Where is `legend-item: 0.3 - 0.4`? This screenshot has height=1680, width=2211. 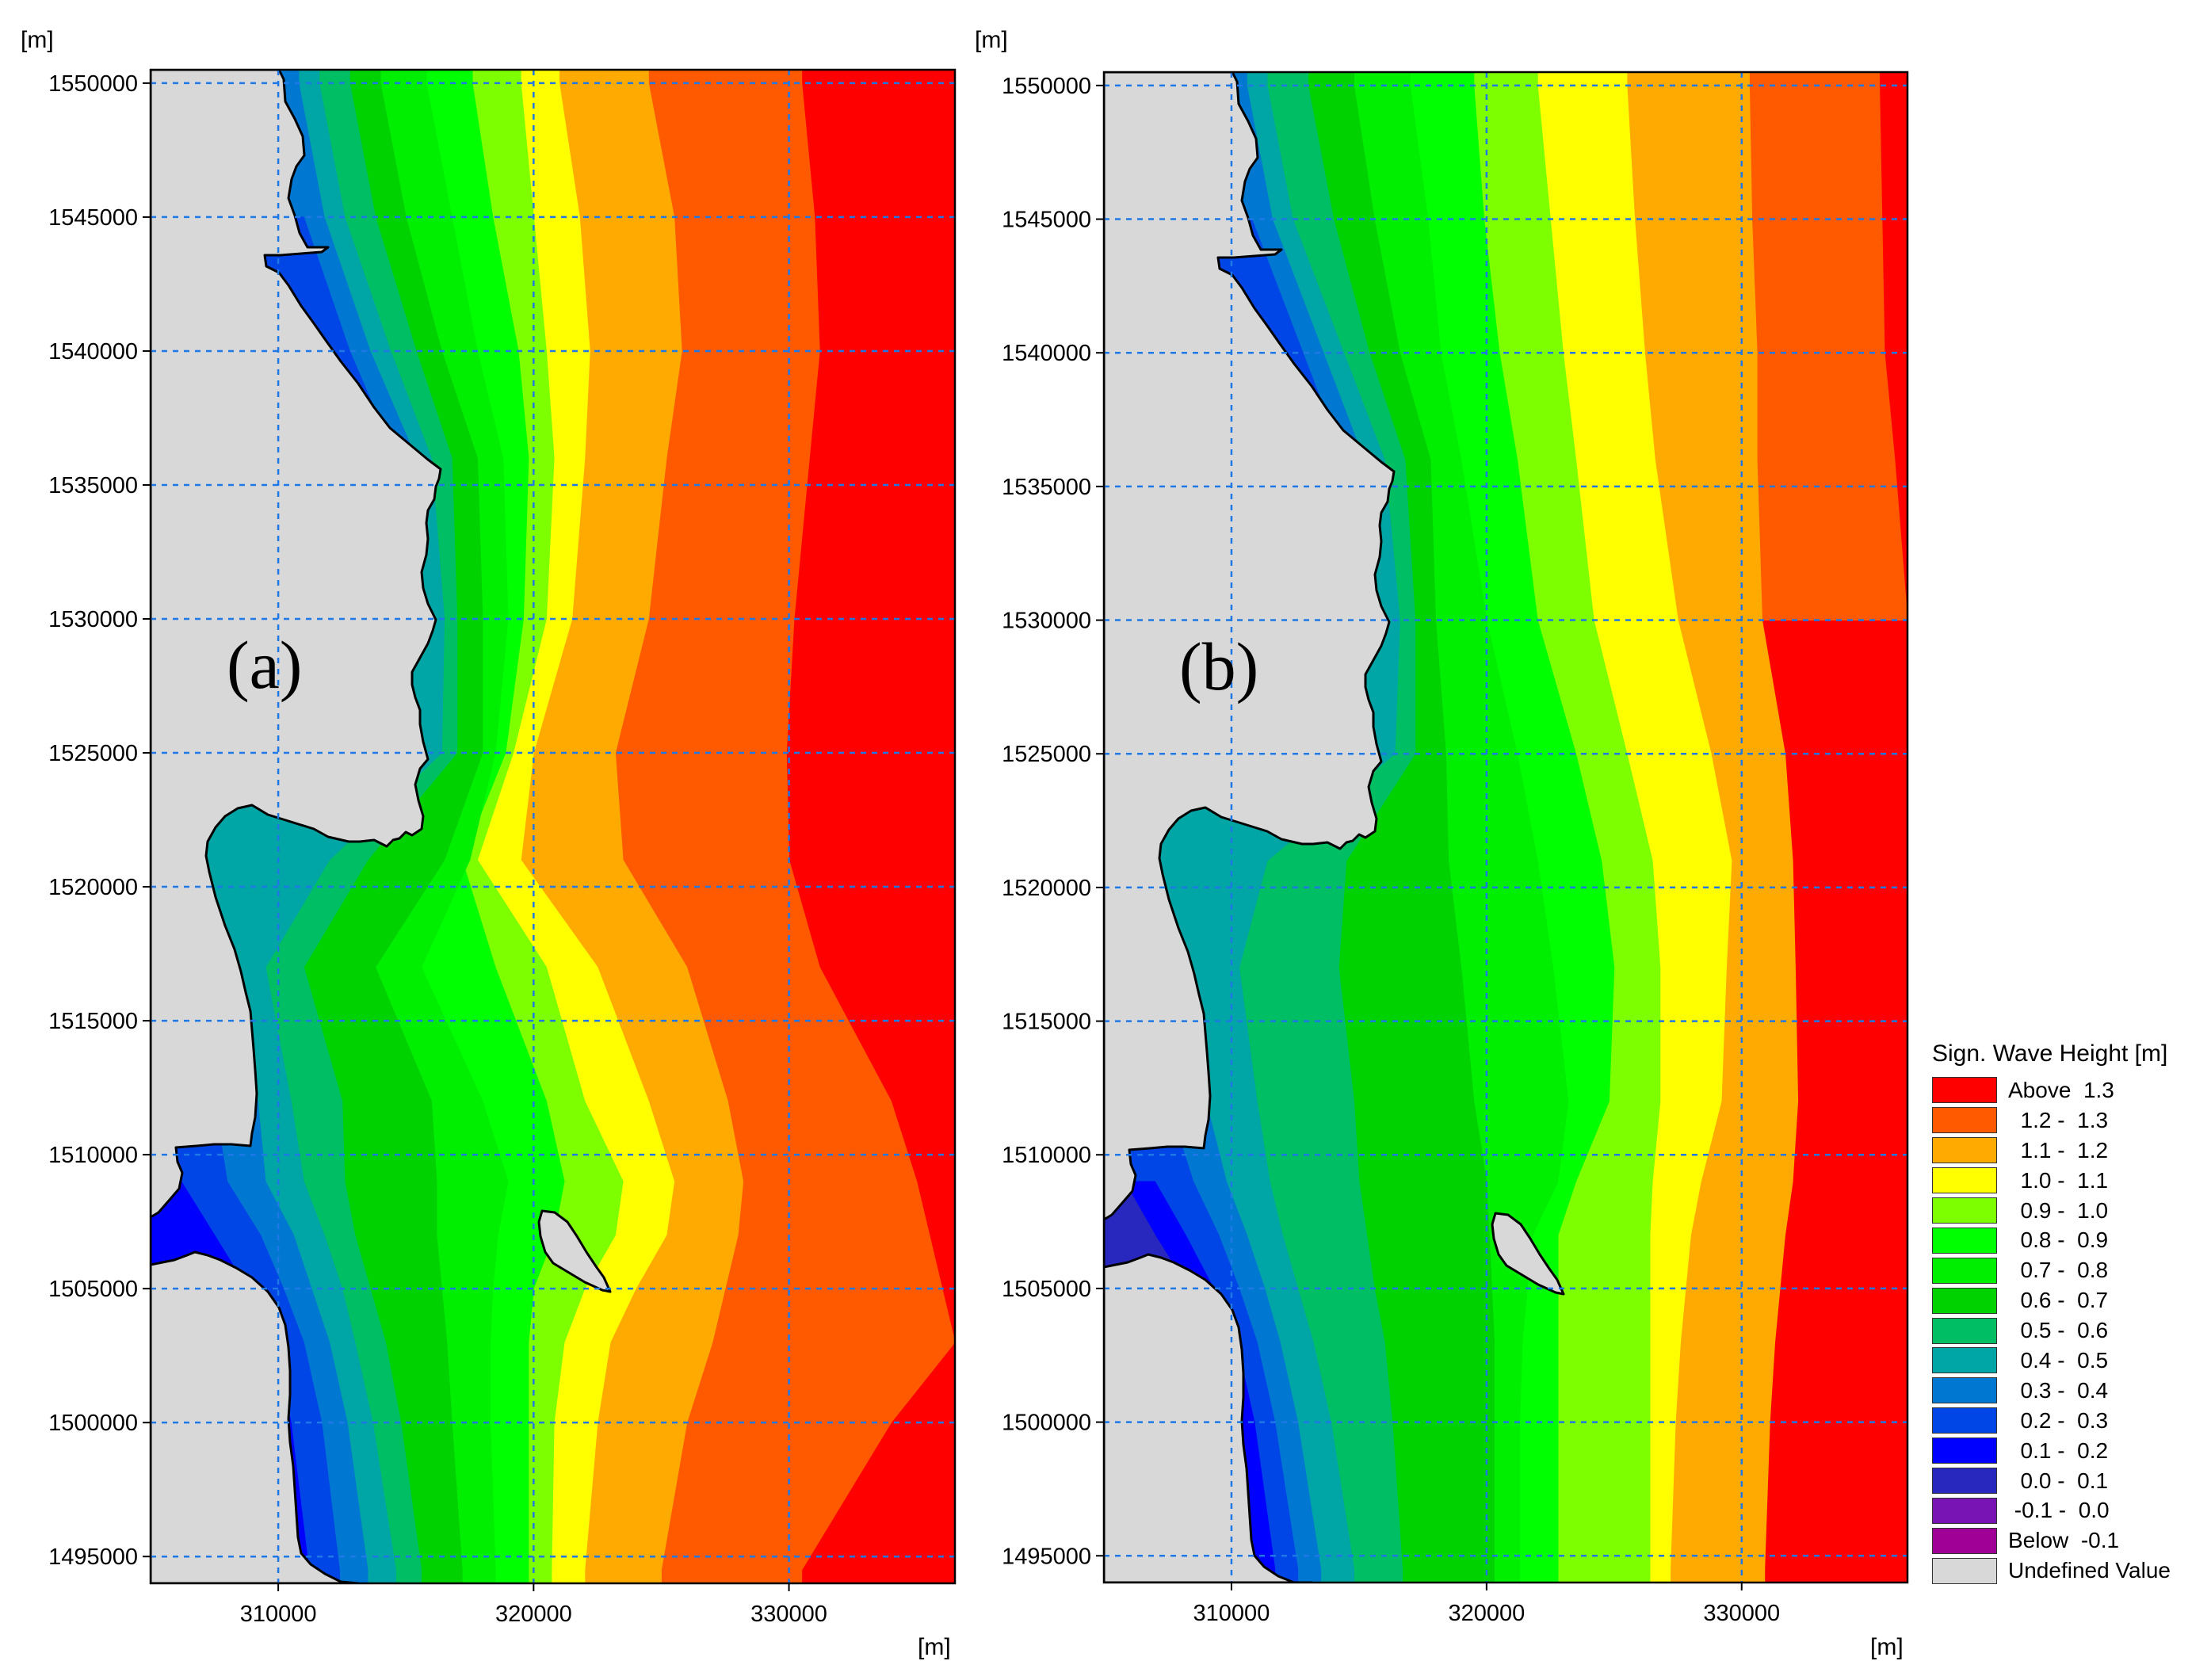
legend-item: 0.3 - 0.4 is located at coordinates (2066, 1391).